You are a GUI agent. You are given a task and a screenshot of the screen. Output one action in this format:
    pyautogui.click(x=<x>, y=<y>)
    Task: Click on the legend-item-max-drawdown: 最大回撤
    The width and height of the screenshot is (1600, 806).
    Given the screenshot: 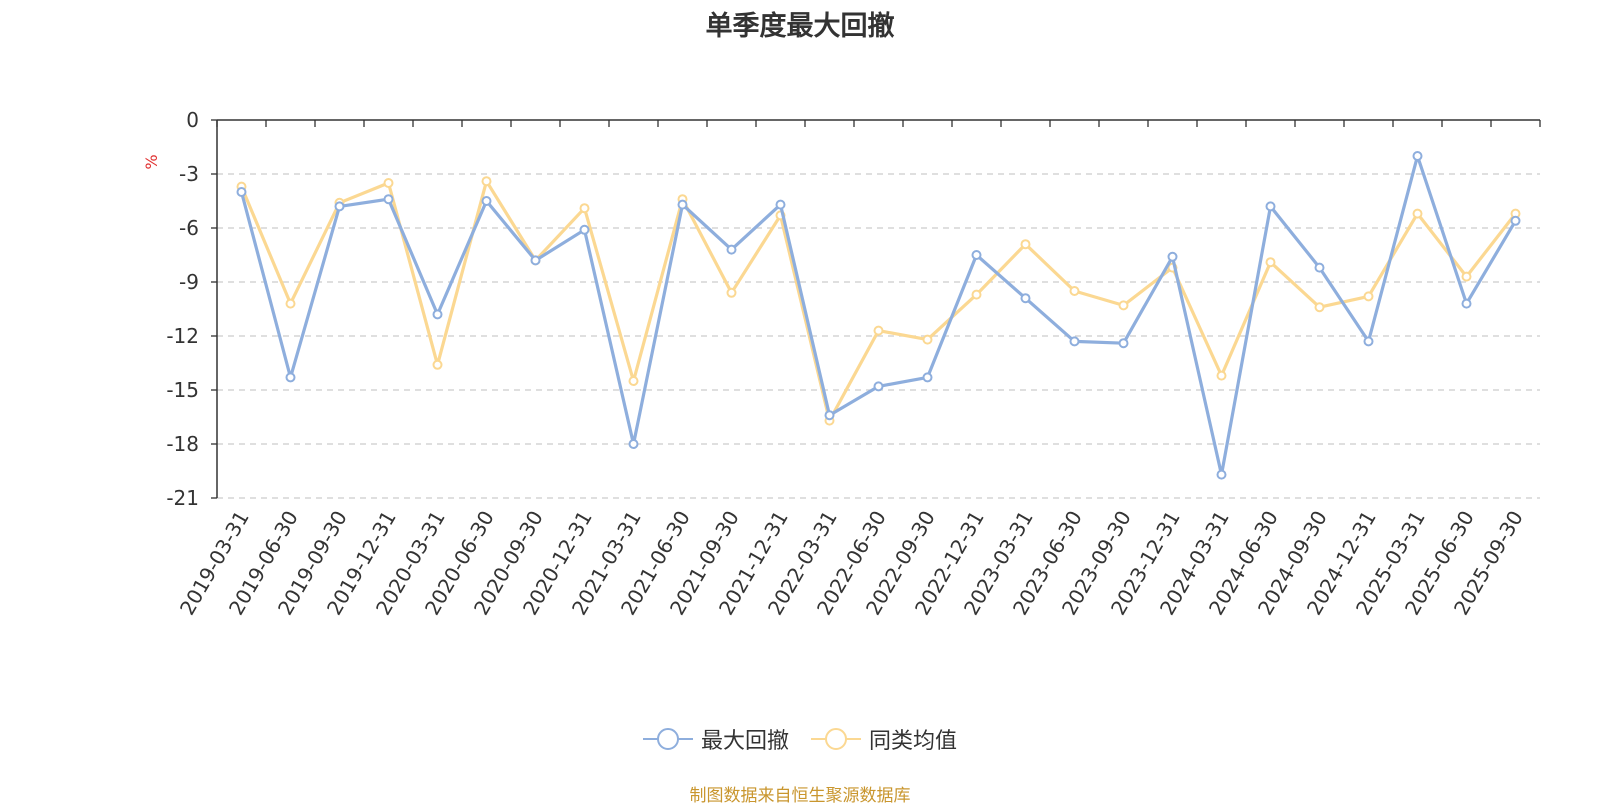 What is the action you would take?
    pyautogui.click(x=715, y=739)
    